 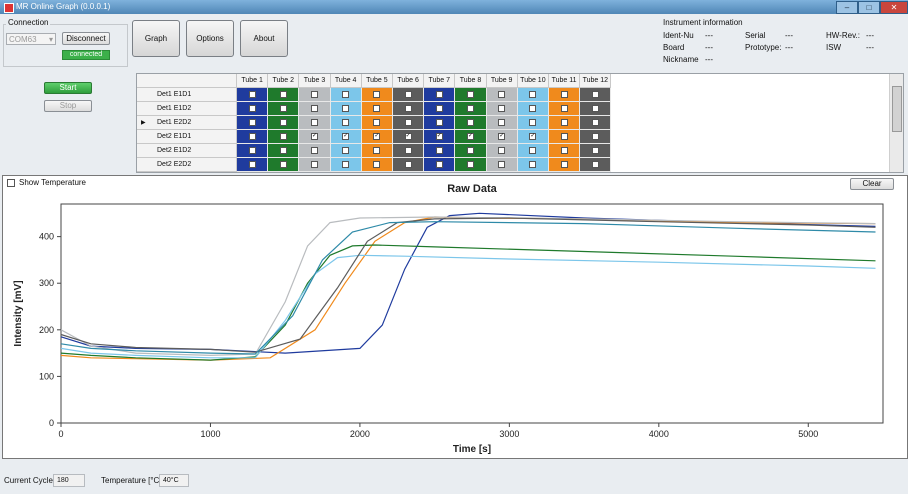 What do you see at coordinates (187, 165) in the screenshot?
I see `grid-row-header: Det2 E2D2` at bounding box center [187, 165].